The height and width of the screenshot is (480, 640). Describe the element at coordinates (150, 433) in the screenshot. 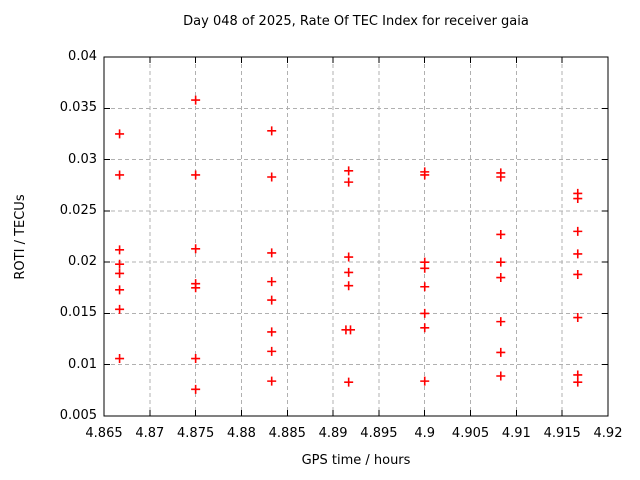

I see `x-tick-label: 4.87` at that location.